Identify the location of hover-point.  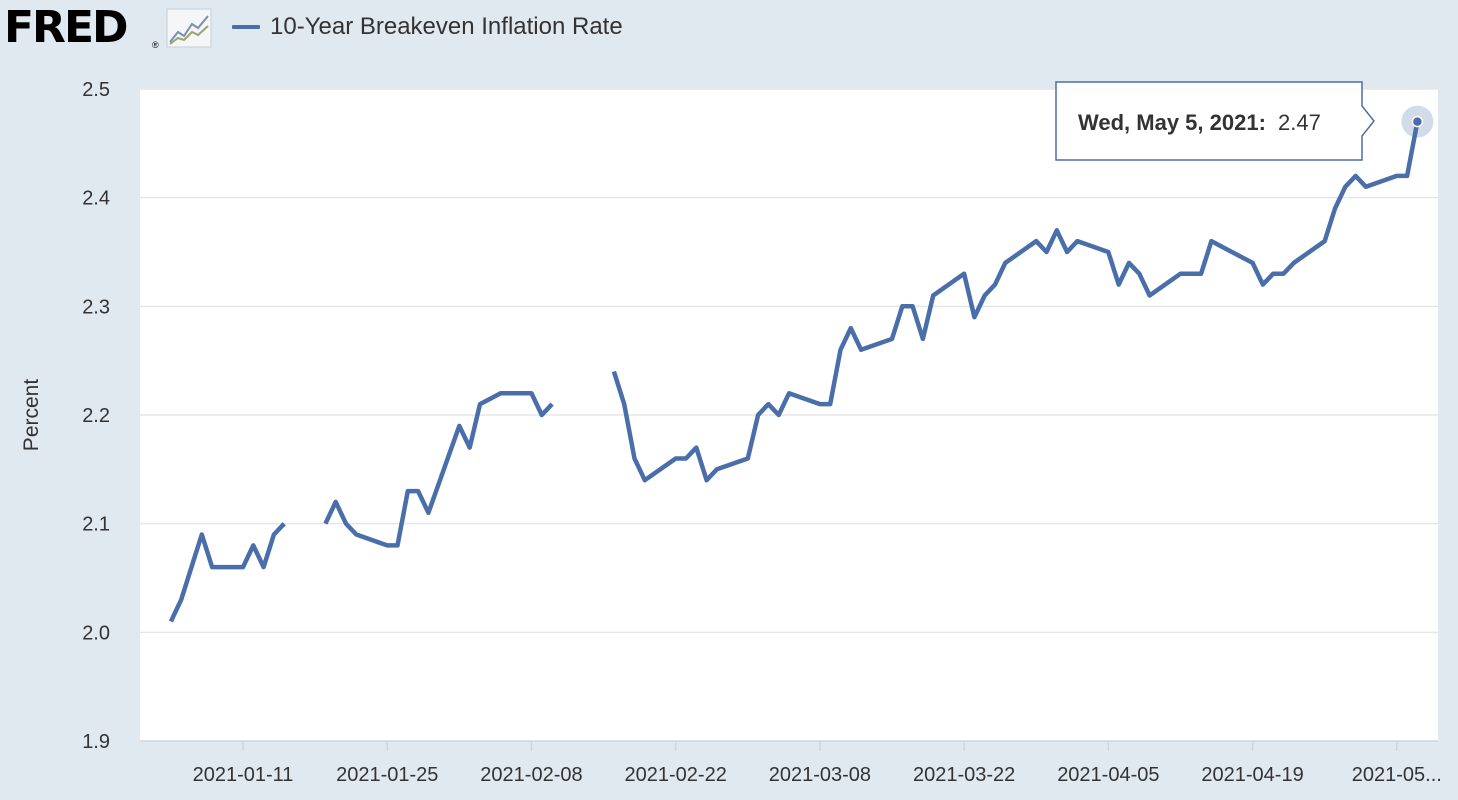
(1417, 121).